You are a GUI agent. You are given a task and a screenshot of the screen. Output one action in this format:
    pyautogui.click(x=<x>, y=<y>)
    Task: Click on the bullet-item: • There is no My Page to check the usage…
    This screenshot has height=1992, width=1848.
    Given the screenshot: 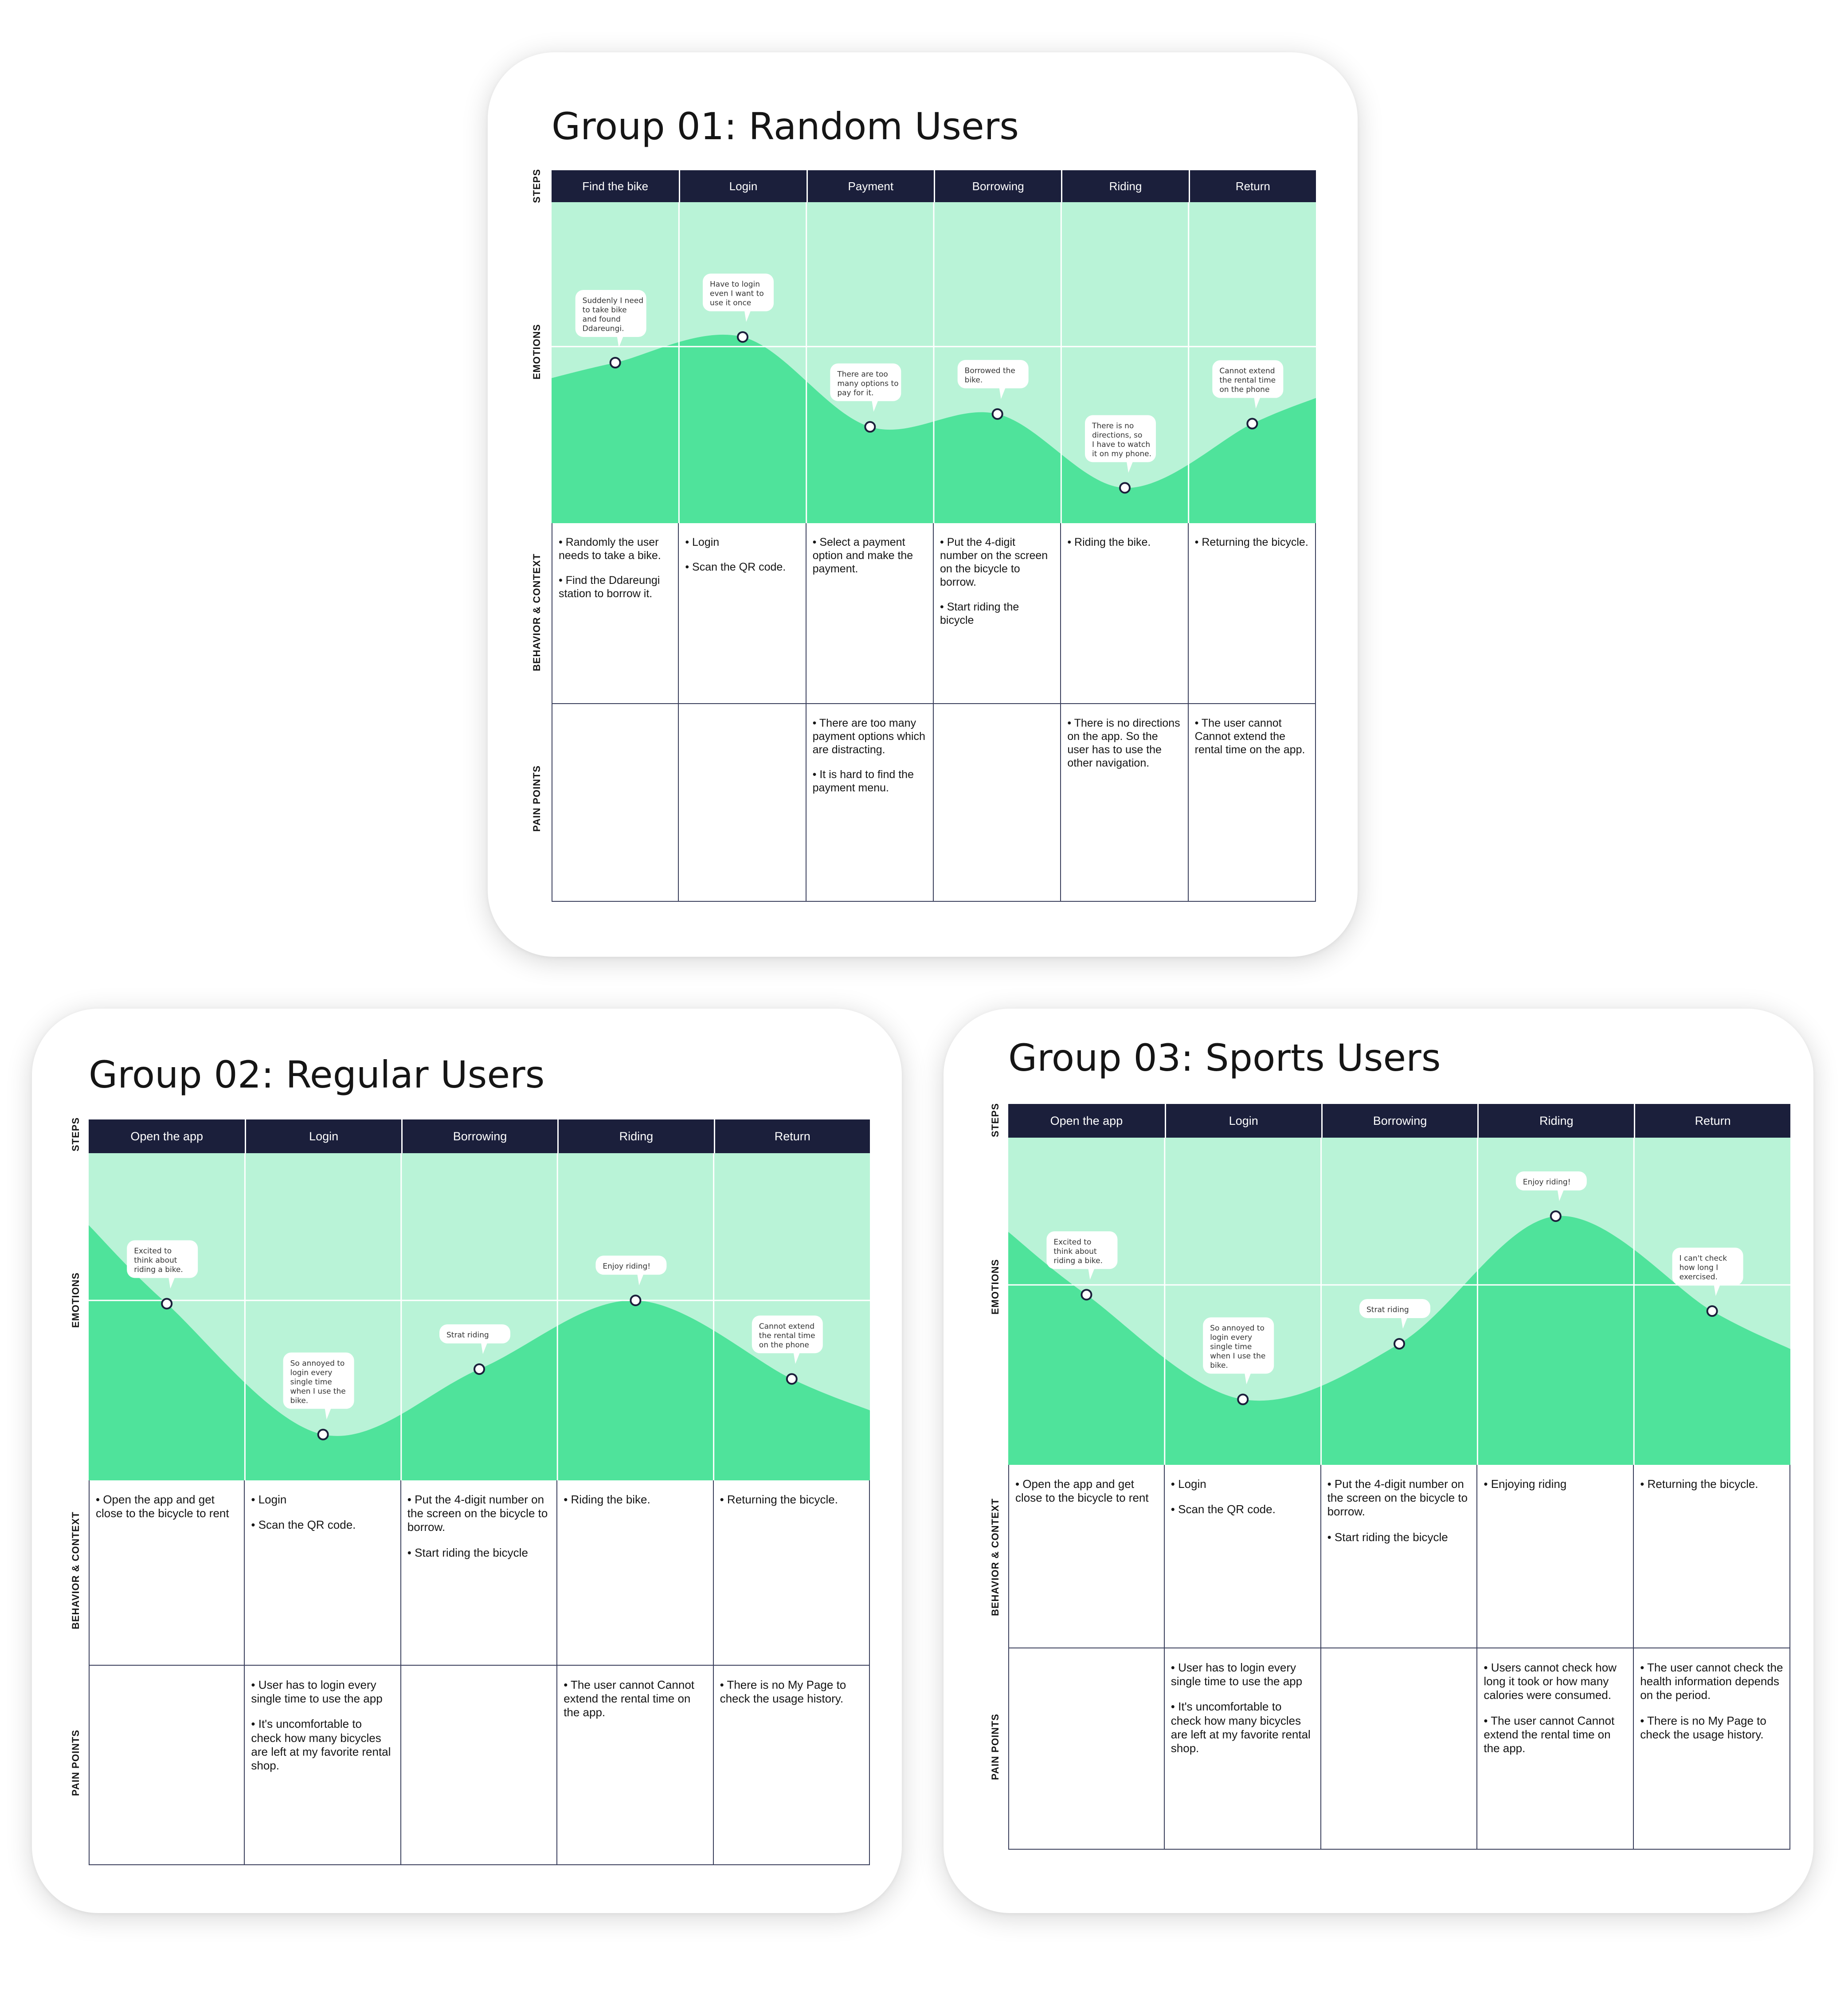 What is the action you would take?
    pyautogui.click(x=1703, y=1727)
    